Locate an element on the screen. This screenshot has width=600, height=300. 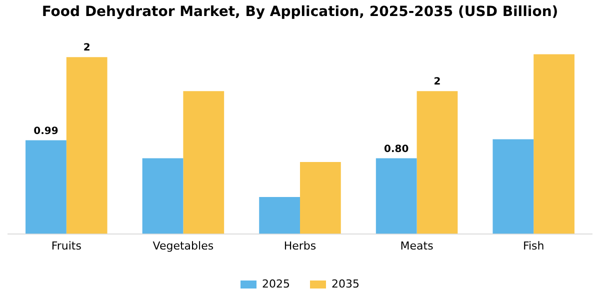
chart-title: Food Dehydrator Market, By Application, 2025-2035 (USD Billion) is located at coordinates (300, 12).